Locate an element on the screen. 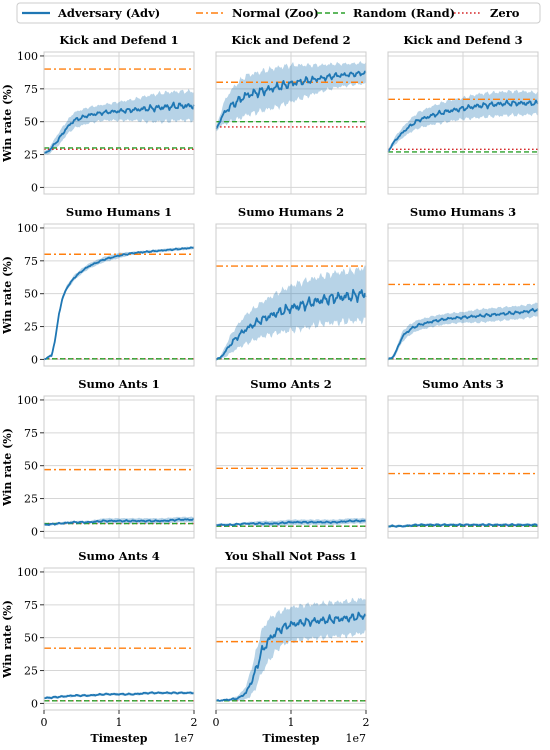 This screenshot has width=550, height=750. panel-8: Sumo Ants 2 is located at coordinates (291, 458).